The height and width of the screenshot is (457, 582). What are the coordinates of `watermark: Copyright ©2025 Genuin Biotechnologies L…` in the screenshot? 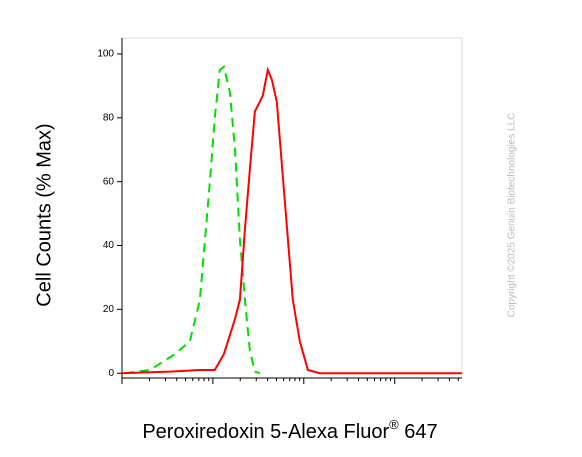 It's located at (512, 215).